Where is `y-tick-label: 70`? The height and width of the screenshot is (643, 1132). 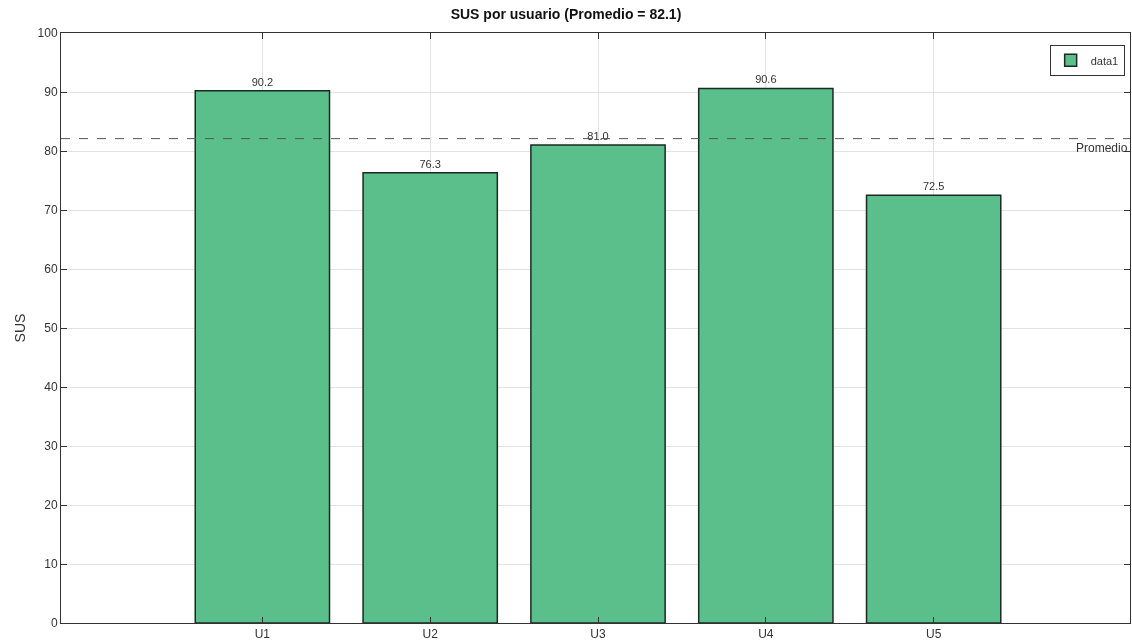
y-tick-label: 70 is located at coordinates (51, 210).